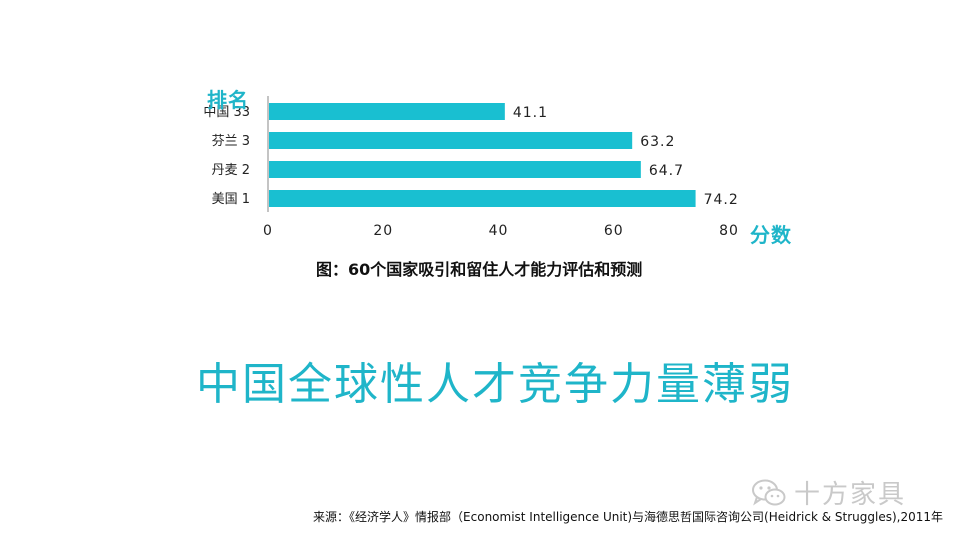 This screenshot has width=959, height=539. Describe the element at coordinates (769, 492) in the screenshot. I see `wechat-icon` at that location.